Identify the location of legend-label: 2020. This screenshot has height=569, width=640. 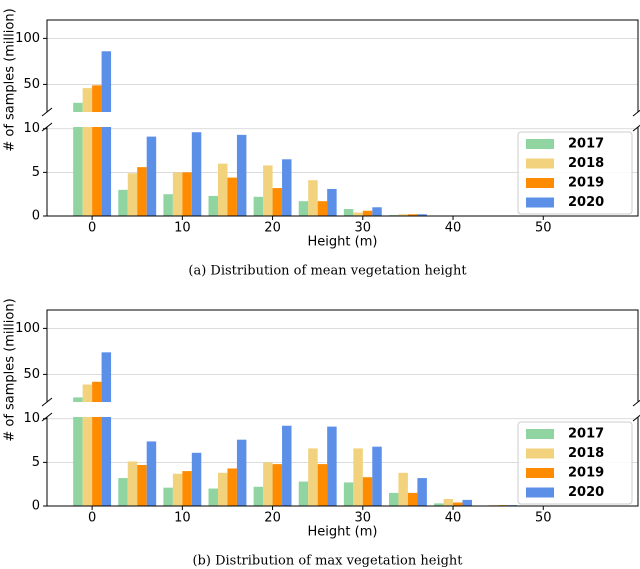
(586, 202).